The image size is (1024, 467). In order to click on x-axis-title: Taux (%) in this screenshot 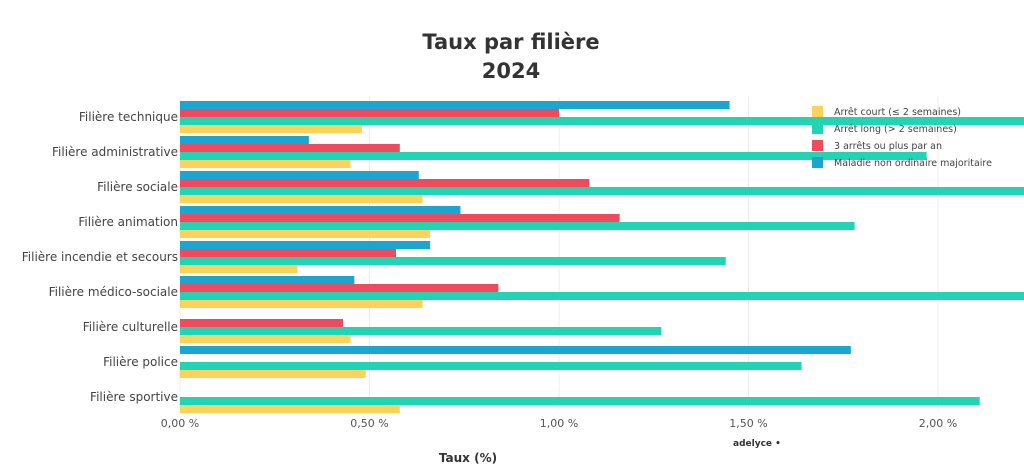, I will do `click(468, 458)`.